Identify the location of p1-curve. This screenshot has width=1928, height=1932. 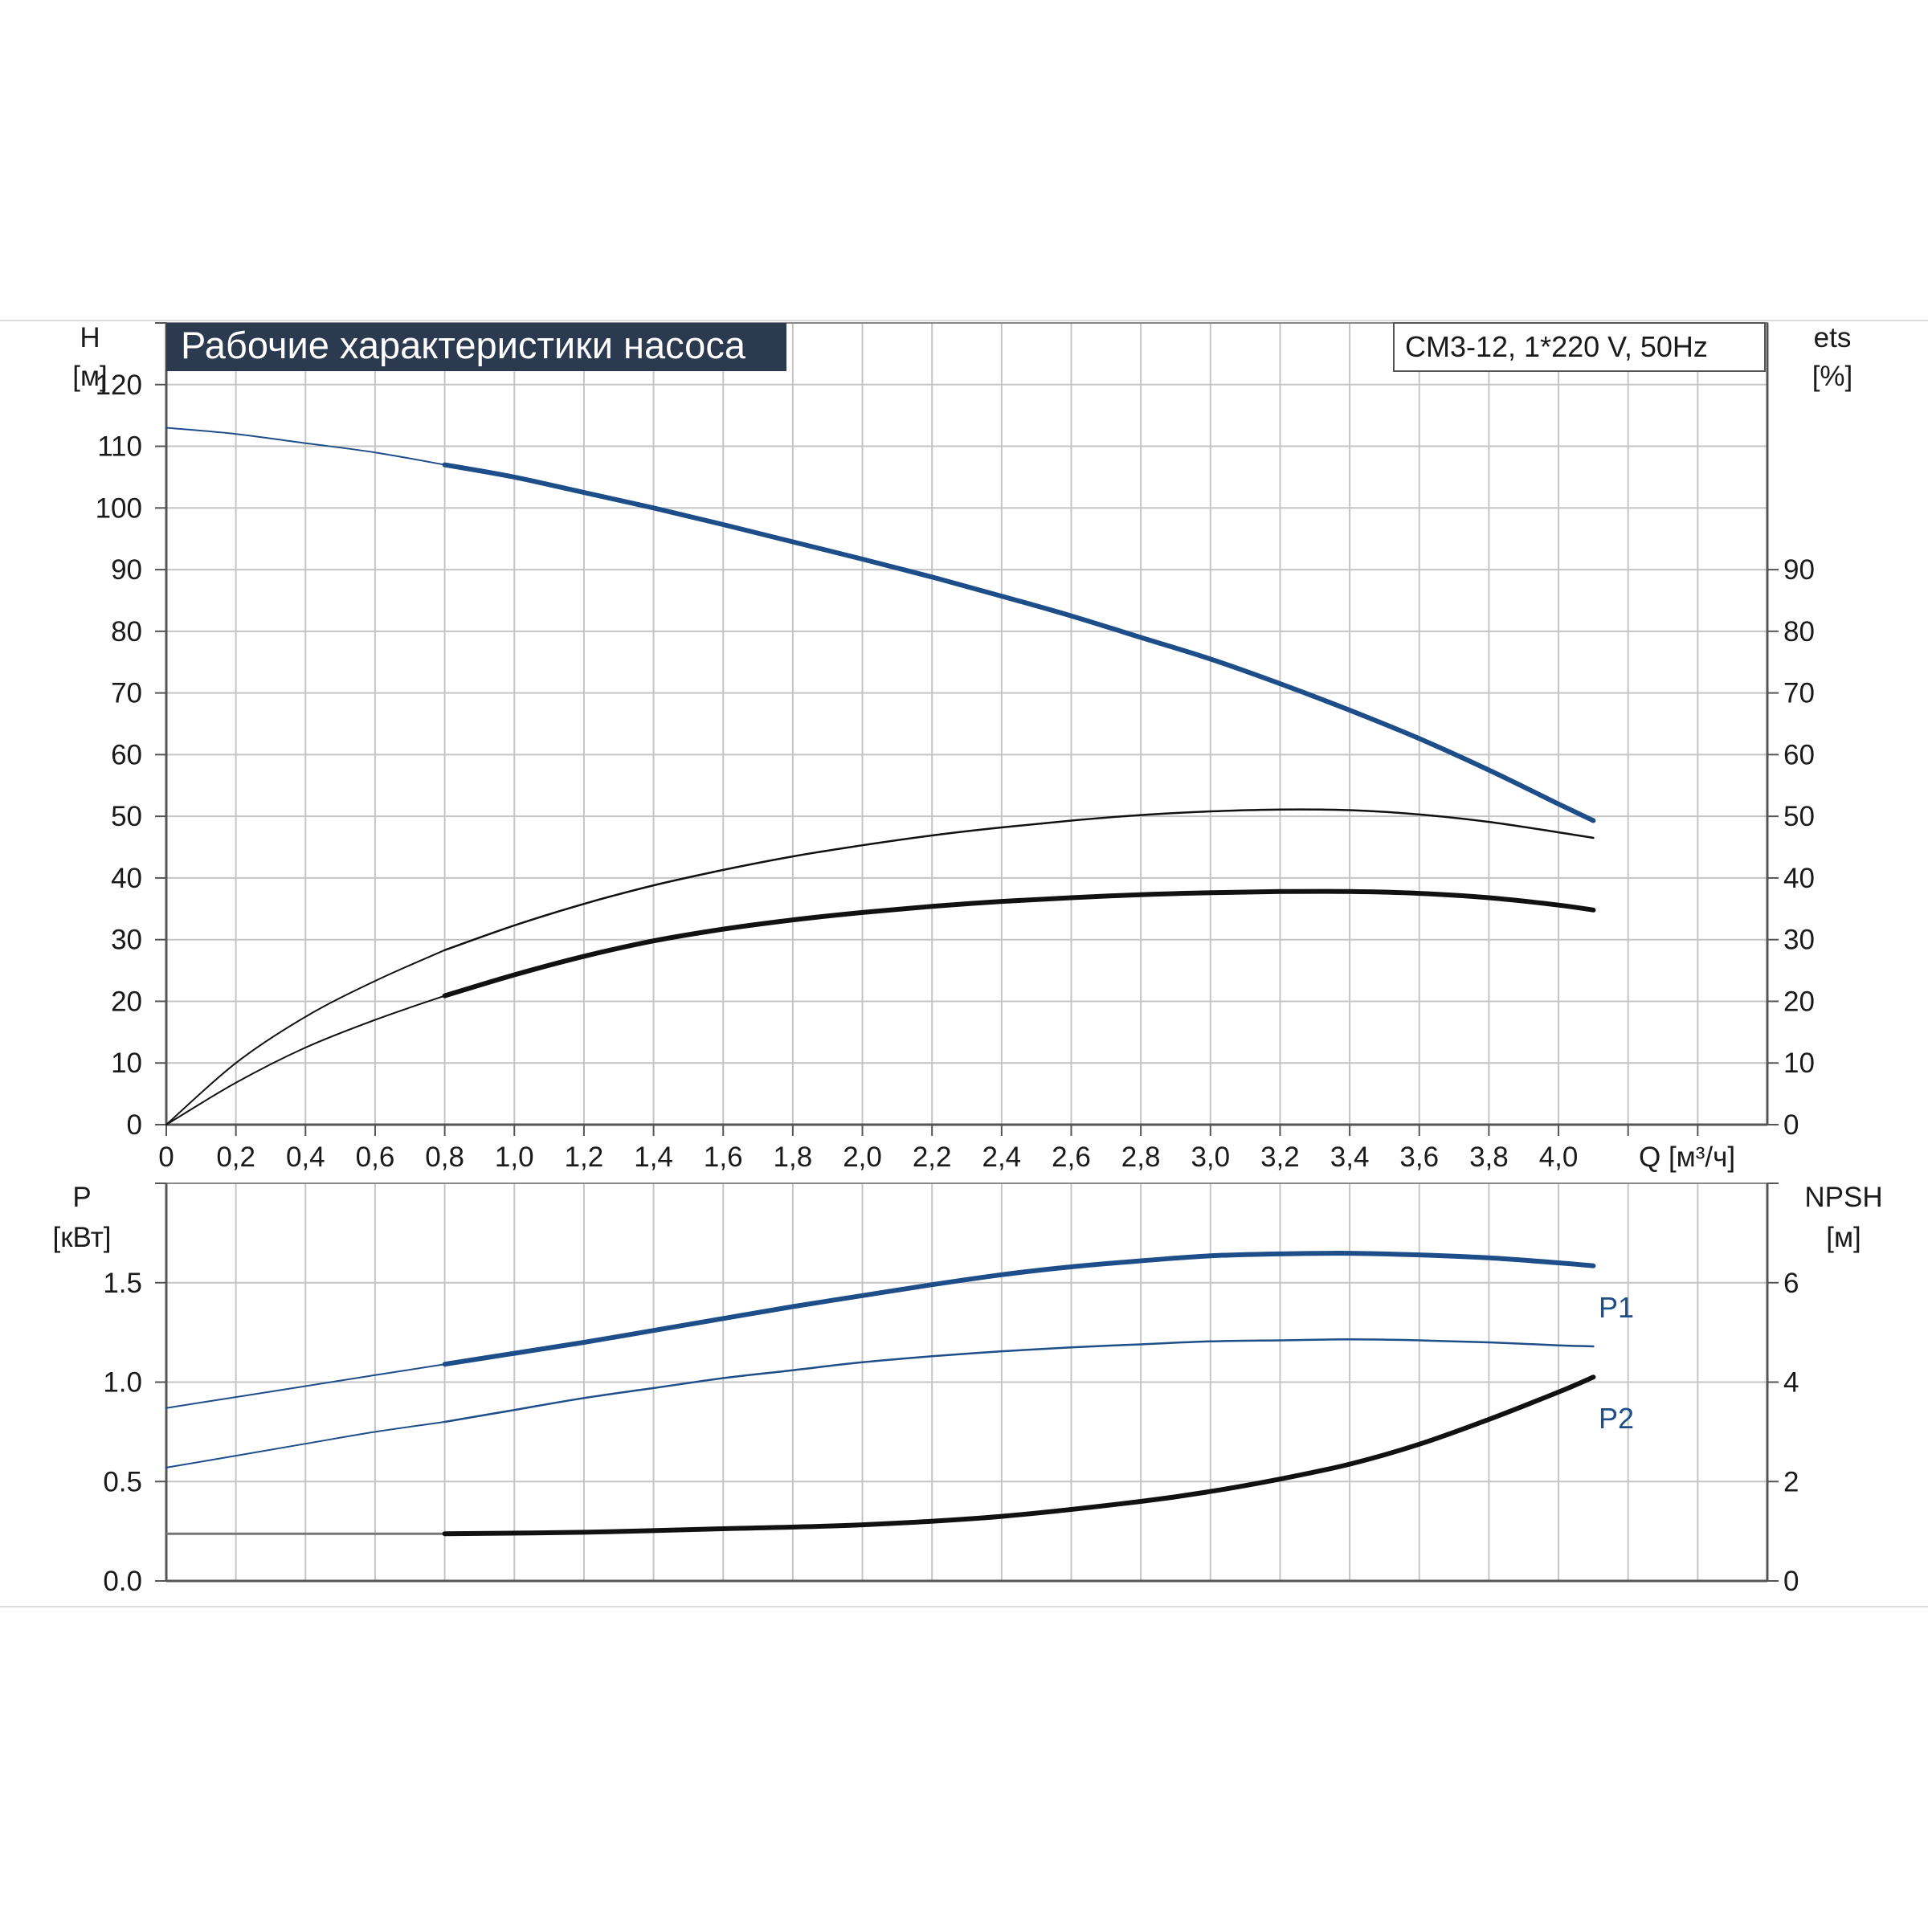
(1019, 1309).